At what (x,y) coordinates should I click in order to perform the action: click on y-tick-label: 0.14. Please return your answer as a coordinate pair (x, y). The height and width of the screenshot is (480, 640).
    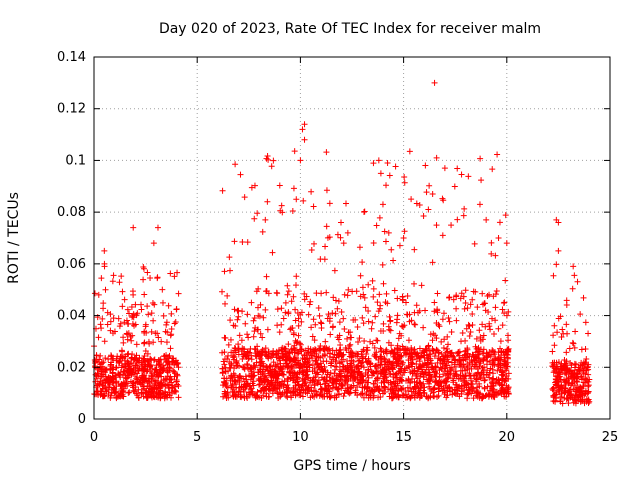
    Looking at the image, I should click on (71, 57).